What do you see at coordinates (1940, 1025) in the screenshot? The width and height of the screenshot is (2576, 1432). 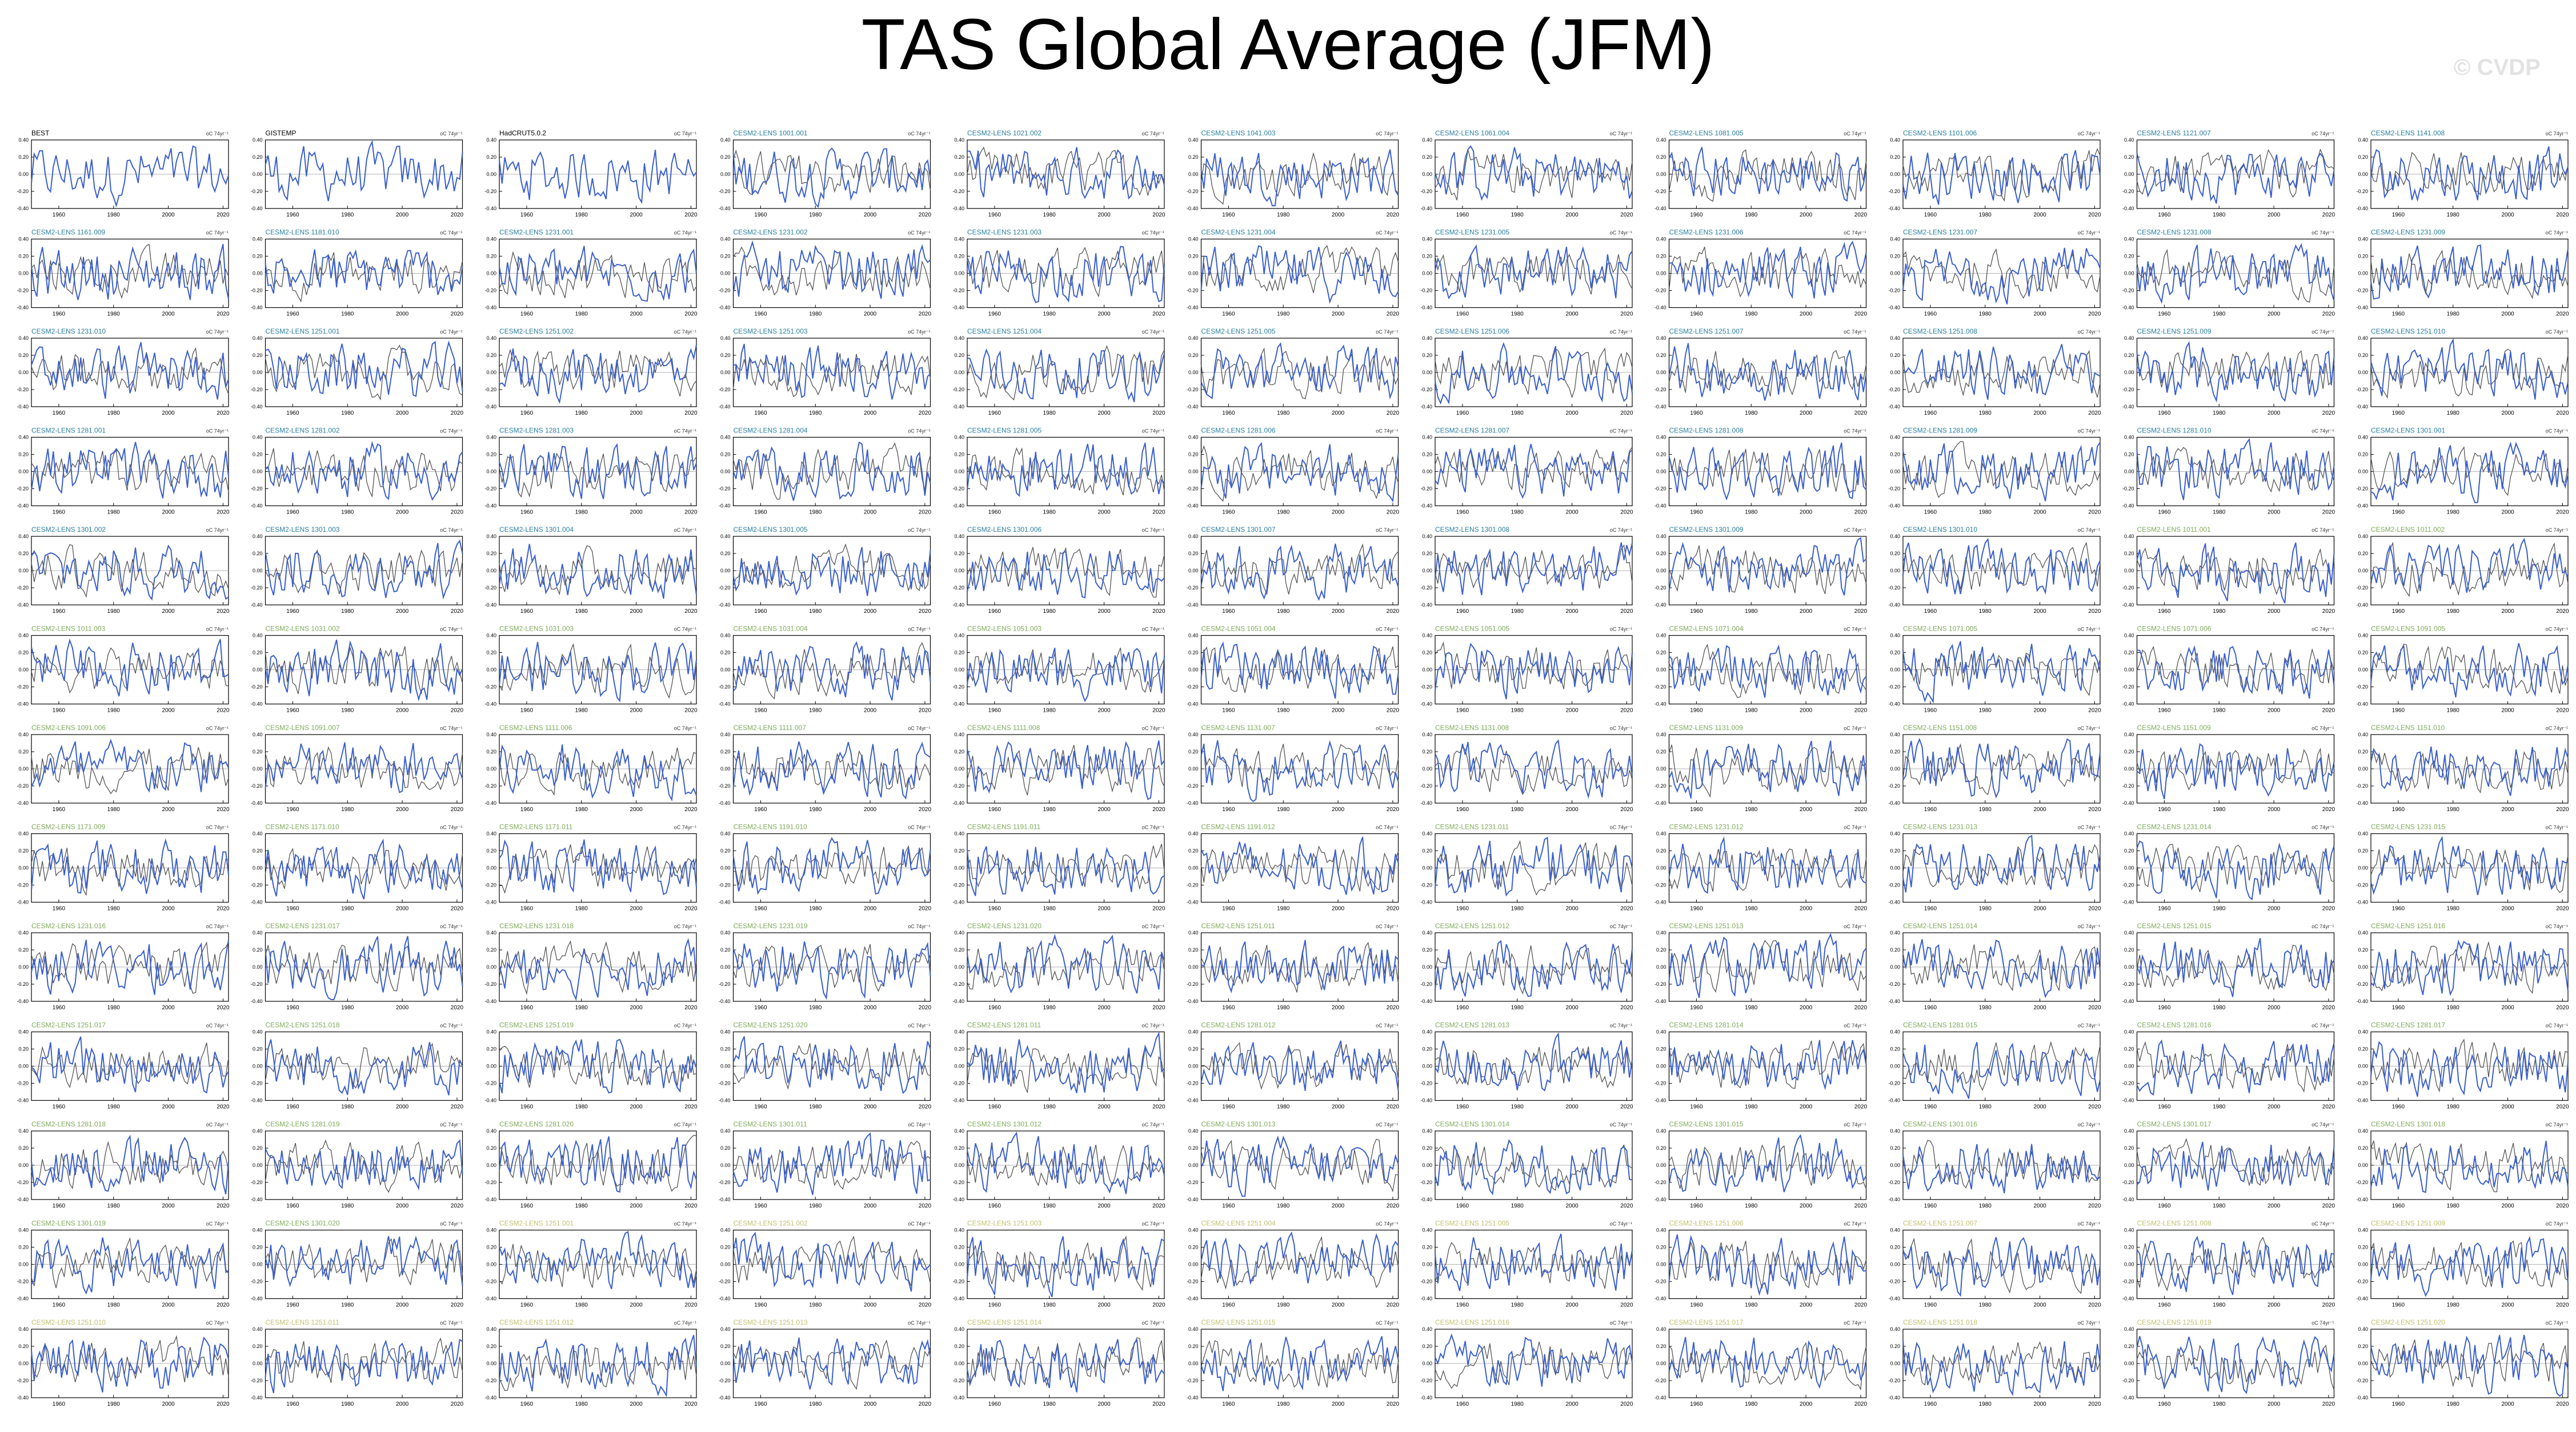 I see `panel-title: CESM2-LENS 1281.015` at bounding box center [1940, 1025].